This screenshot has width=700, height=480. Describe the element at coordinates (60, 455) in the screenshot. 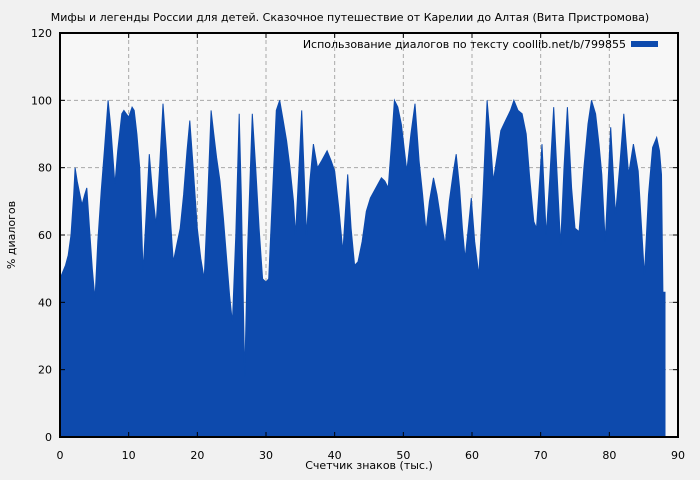

I see `x-tick-label: 0` at that location.